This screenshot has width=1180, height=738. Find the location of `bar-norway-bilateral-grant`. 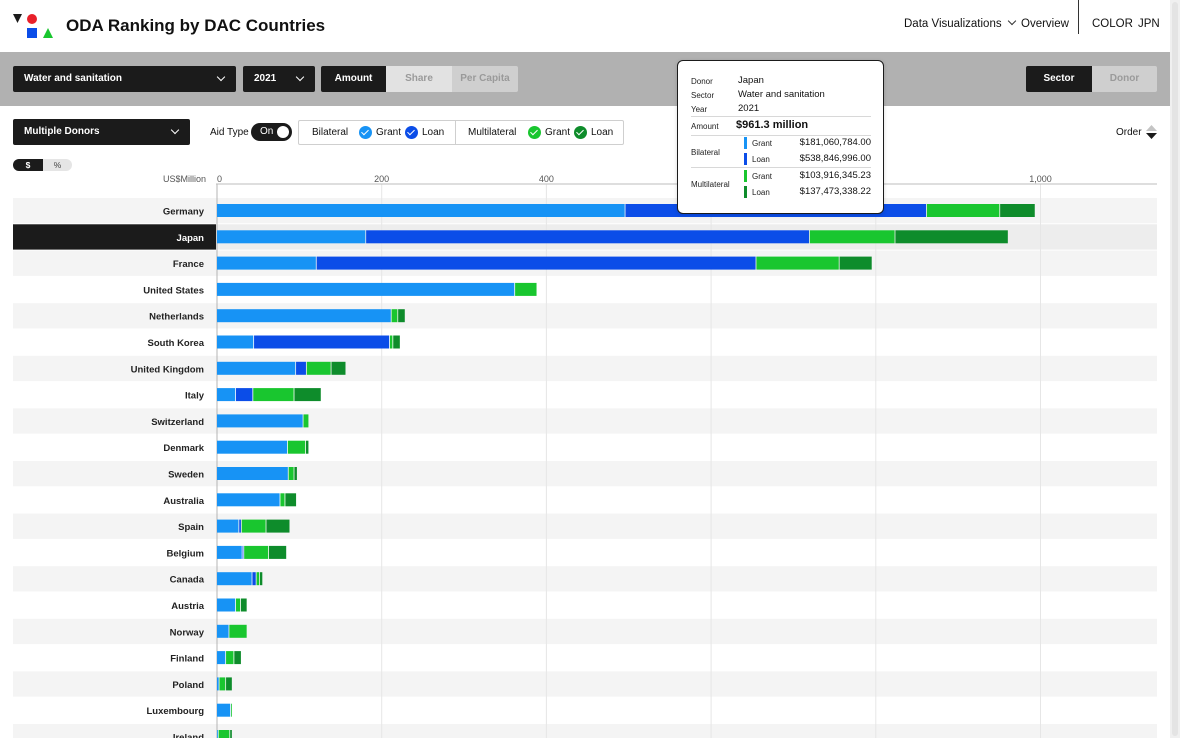

bar-norway-bilateral-grant is located at coordinates (223, 631).